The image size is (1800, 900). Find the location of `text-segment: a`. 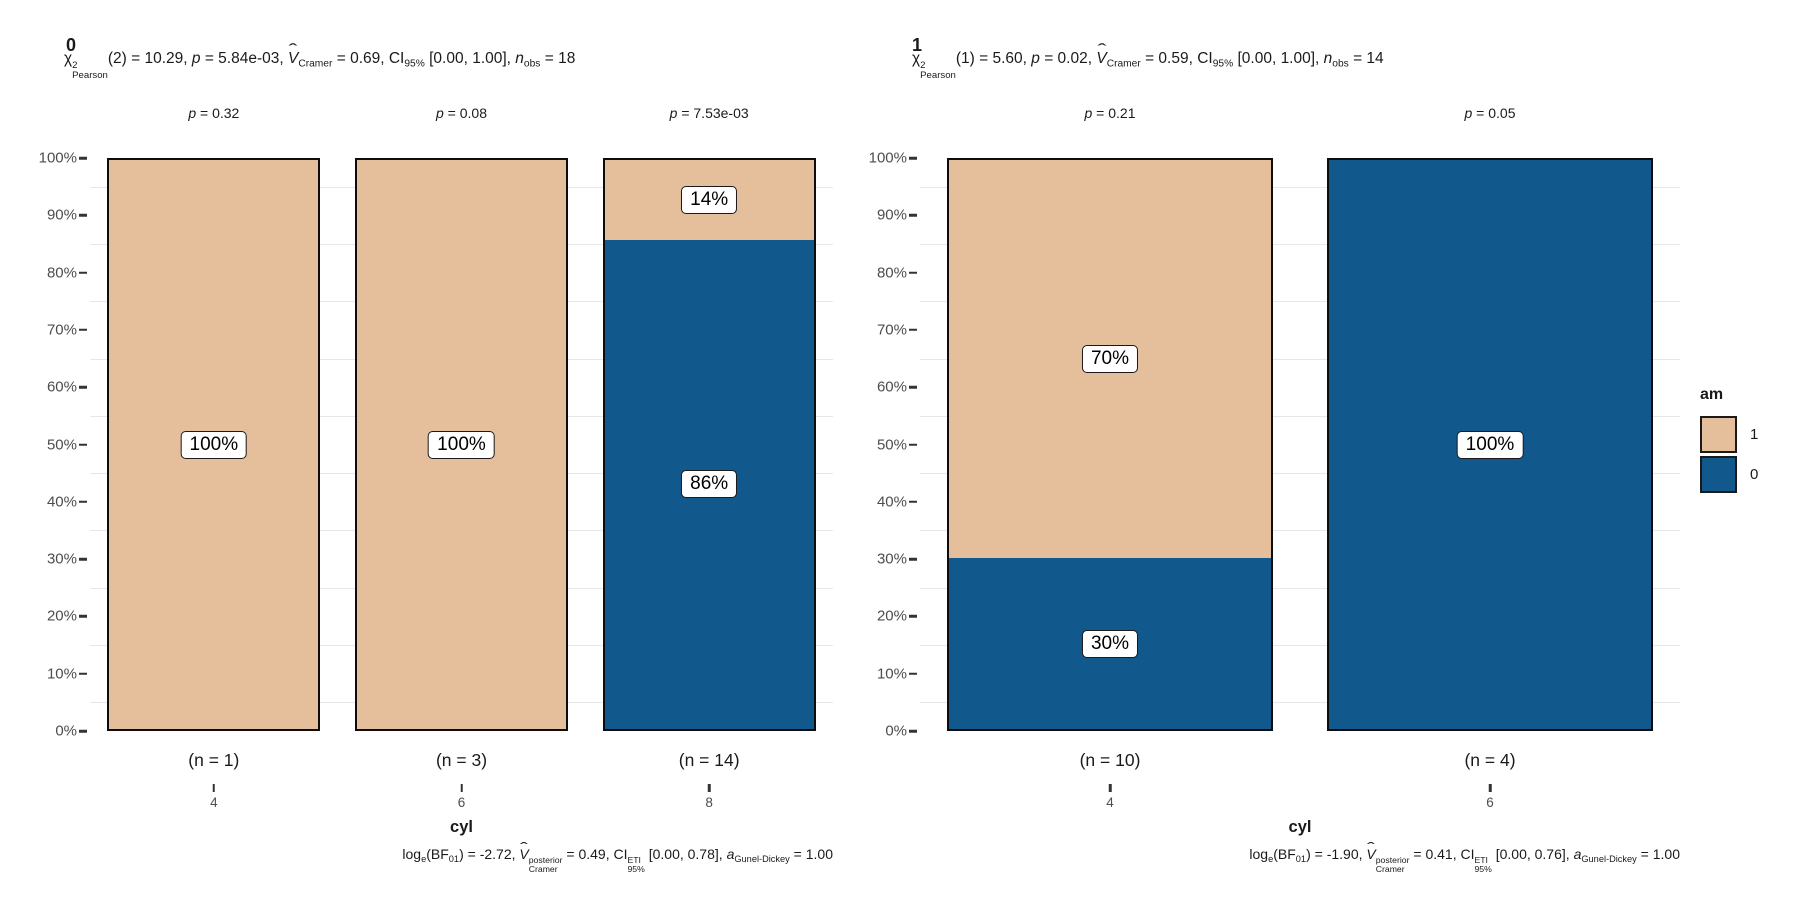

text-segment: a is located at coordinates (730, 854).